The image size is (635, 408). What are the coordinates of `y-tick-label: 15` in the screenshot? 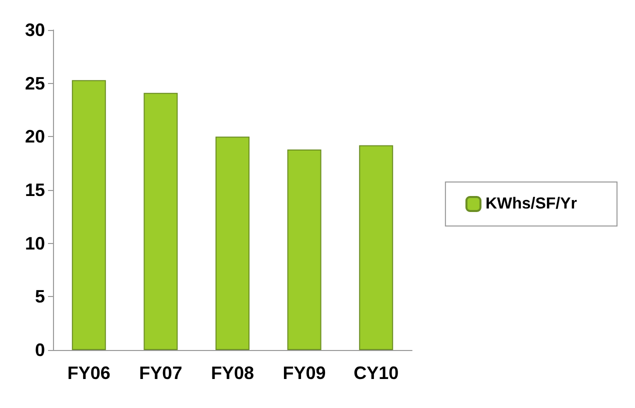 It's located at (34, 190).